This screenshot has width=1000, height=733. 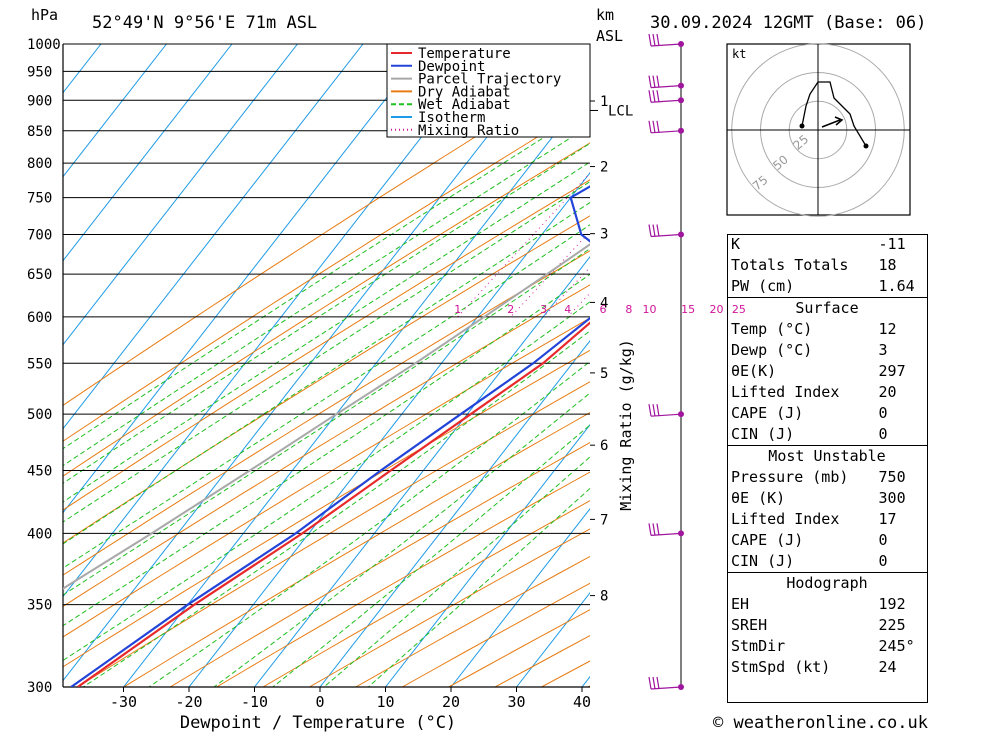 I want to click on legend-label: Temperature, so click(x=464, y=54).